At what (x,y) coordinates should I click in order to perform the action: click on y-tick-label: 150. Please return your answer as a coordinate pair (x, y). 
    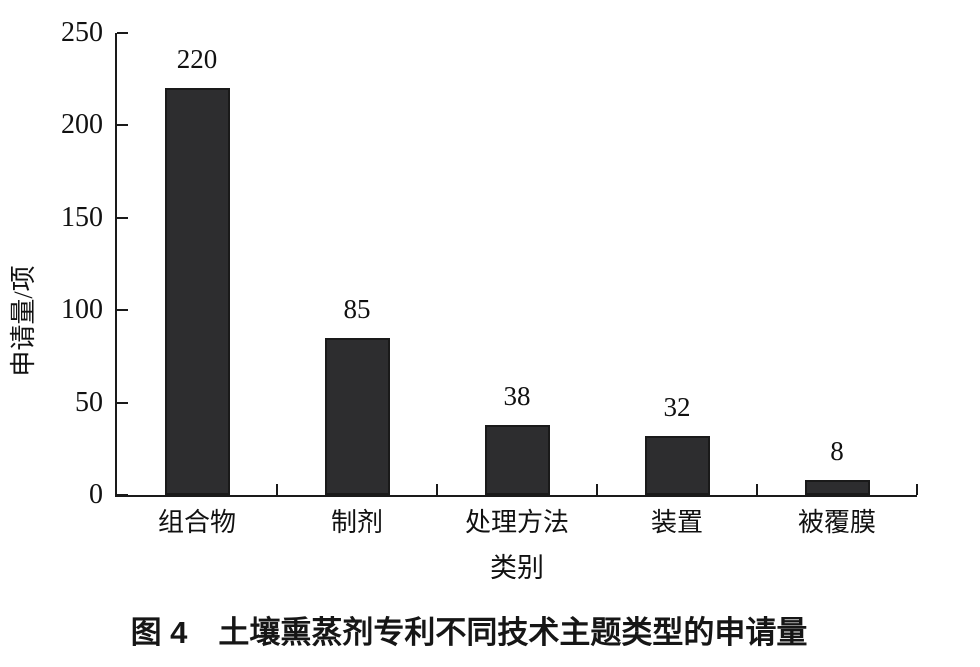
    Looking at the image, I should click on (82, 217).